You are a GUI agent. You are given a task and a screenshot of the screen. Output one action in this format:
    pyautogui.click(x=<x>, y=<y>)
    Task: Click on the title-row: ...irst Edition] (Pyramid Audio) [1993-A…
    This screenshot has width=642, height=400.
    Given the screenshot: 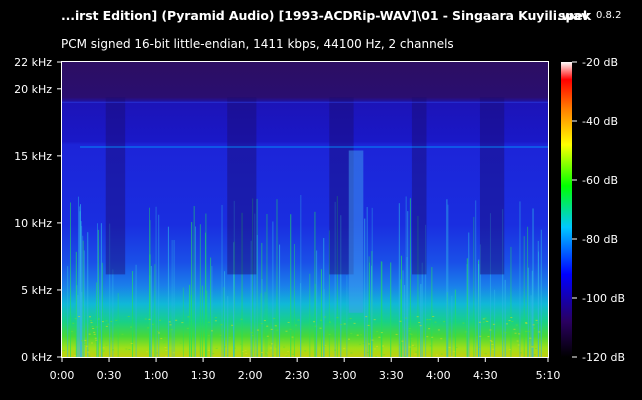 What is the action you would take?
    pyautogui.click(x=348, y=18)
    